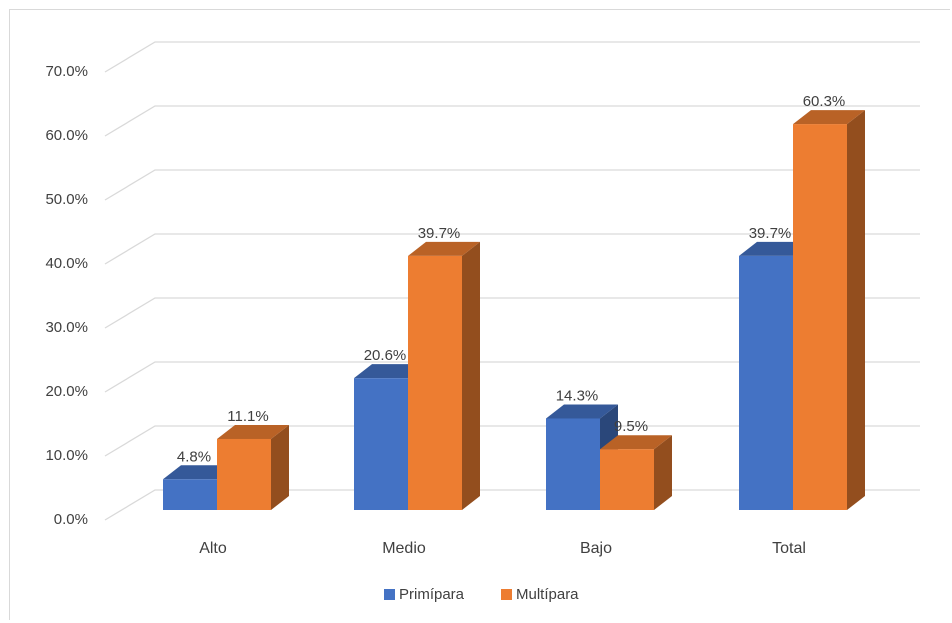 This screenshot has height=623, width=952. I want to click on data-label: 14.3%, so click(577, 395).